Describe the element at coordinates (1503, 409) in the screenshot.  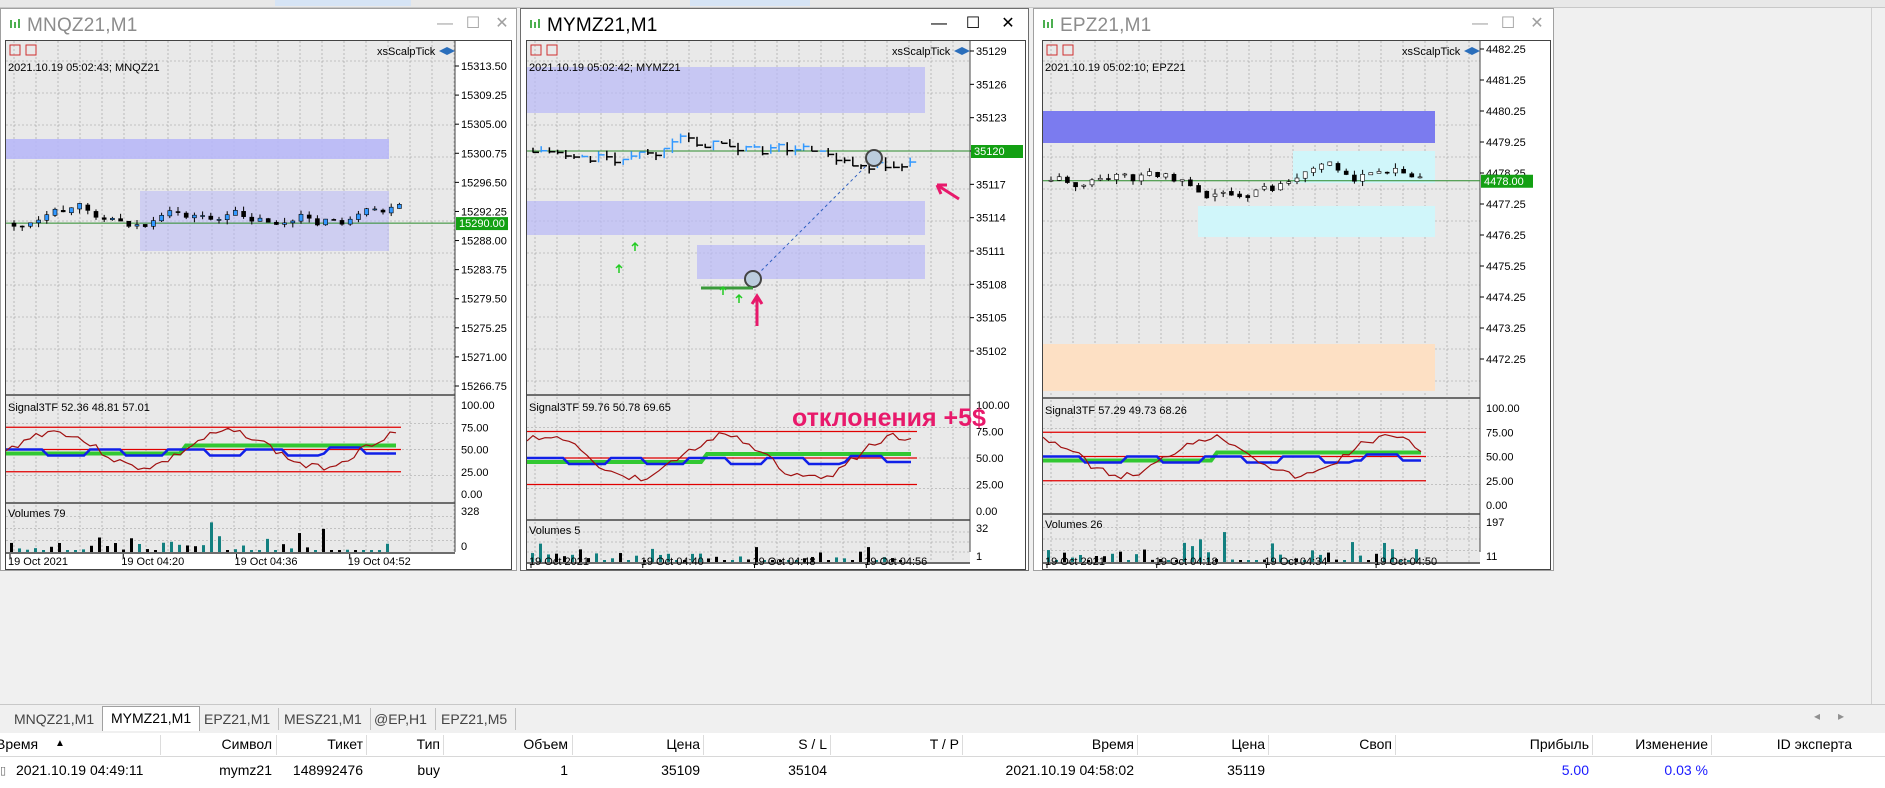
I see `signal-level-label: 100.00` at that location.